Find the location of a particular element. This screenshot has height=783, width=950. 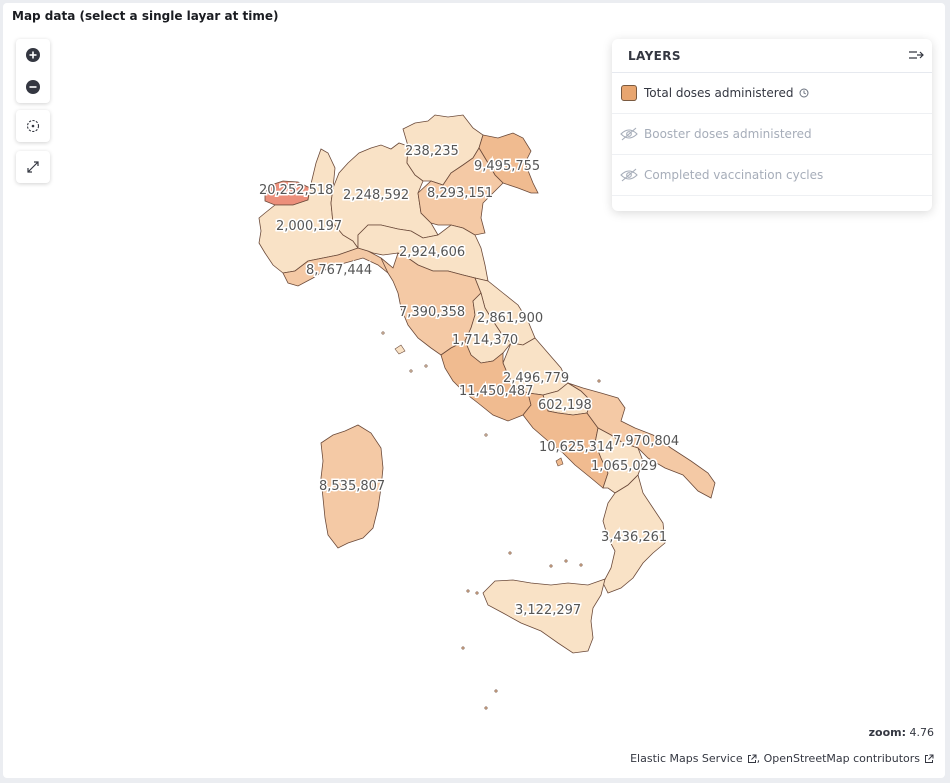

region-label: 2,248,592 is located at coordinates (376, 195).